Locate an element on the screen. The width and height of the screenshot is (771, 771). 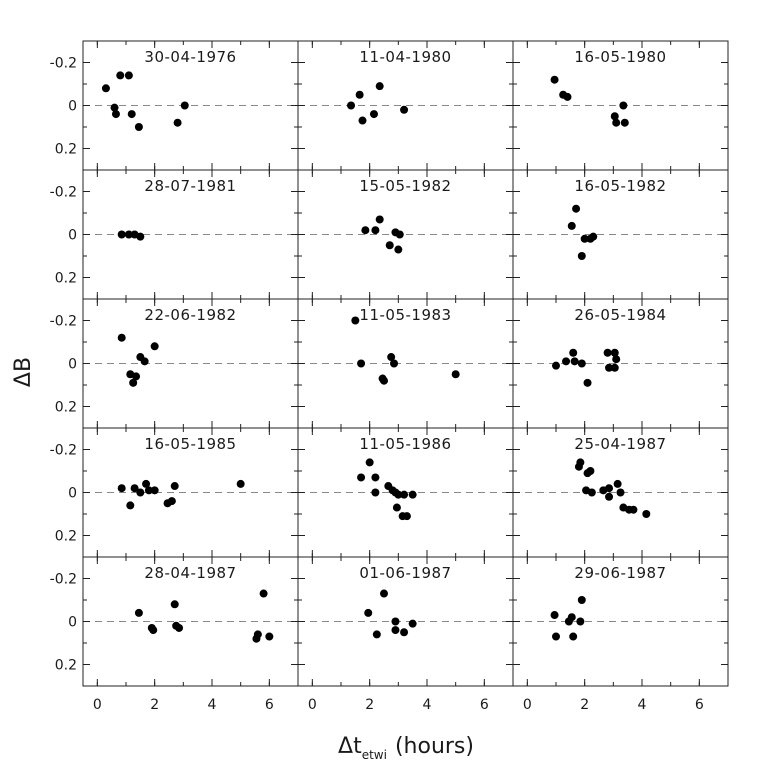
x-axis-title-units: (hours) is located at coordinates (434, 746).